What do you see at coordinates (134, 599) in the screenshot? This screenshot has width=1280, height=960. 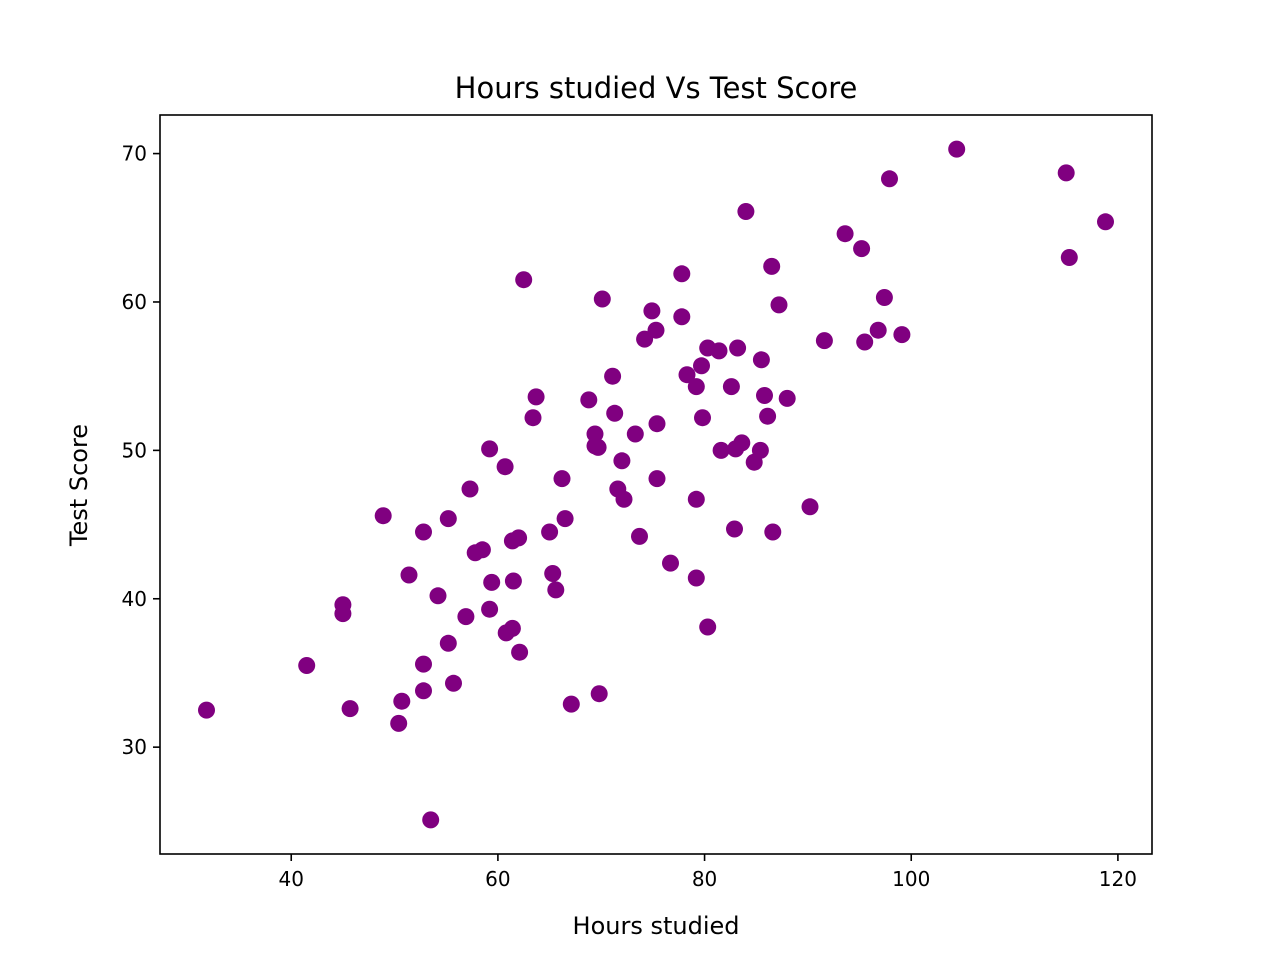 I see `y-tick-label: 40` at bounding box center [134, 599].